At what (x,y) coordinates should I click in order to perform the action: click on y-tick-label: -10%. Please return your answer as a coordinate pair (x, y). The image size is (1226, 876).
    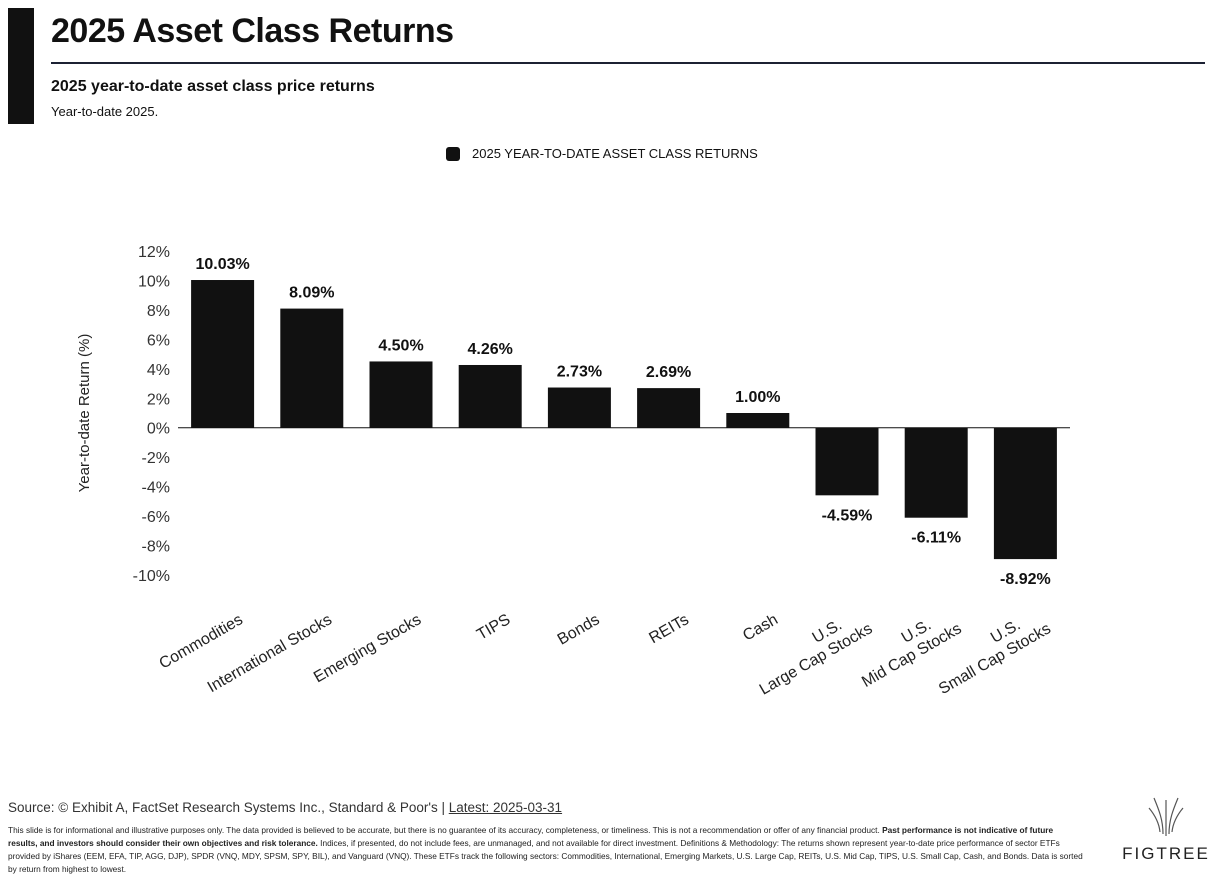
    Looking at the image, I should click on (151, 576).